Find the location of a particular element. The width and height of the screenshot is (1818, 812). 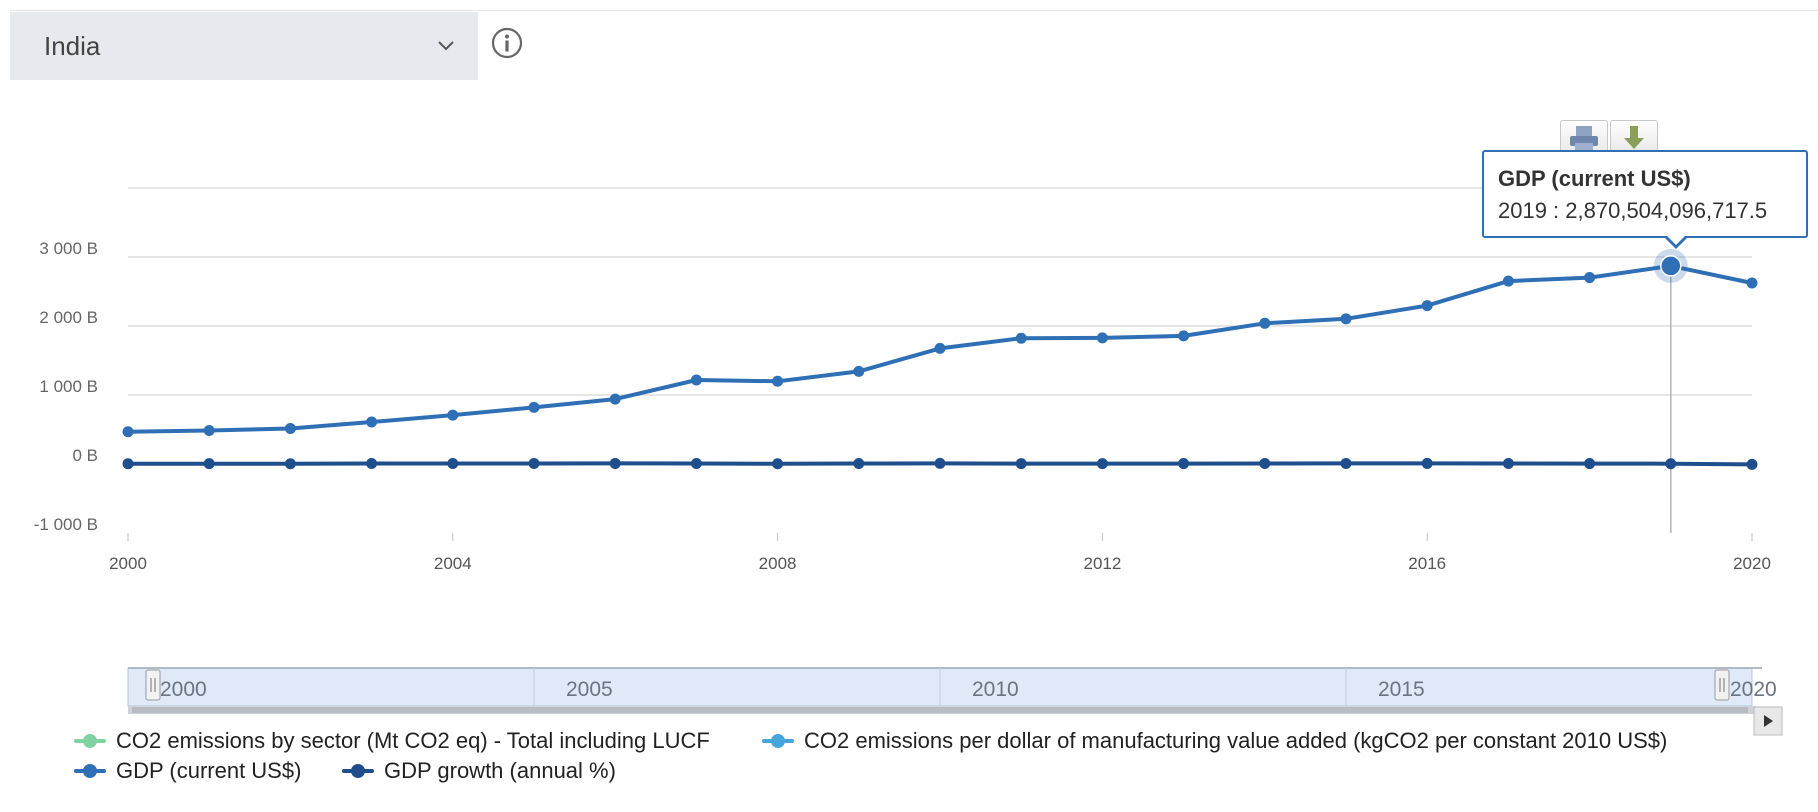

chevron-down-icon is located at coordinates (446, 46).